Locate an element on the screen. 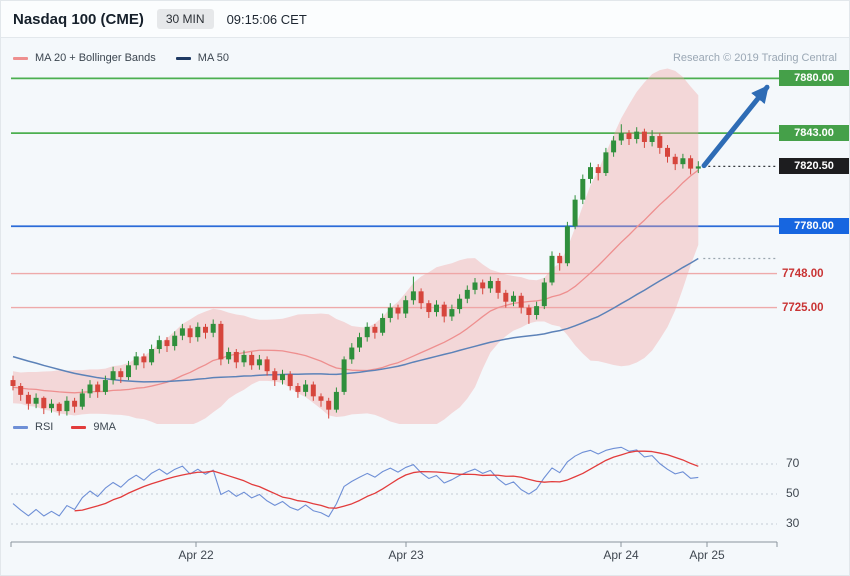 The height and width of the screenshot is (576, 850). rsi-tick-30: 30 is located at coordinates (793, 523).